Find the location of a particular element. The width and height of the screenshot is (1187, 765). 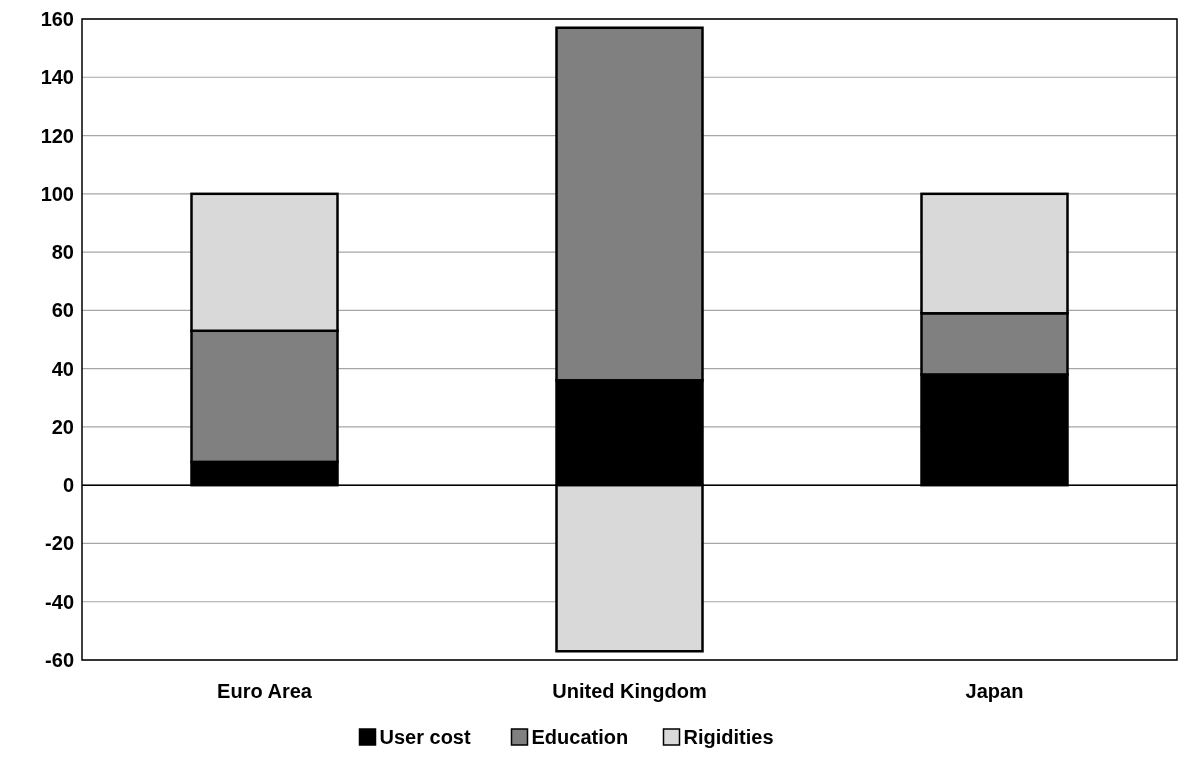

y-tick-label: 140 is located at coordinates (57, 77).